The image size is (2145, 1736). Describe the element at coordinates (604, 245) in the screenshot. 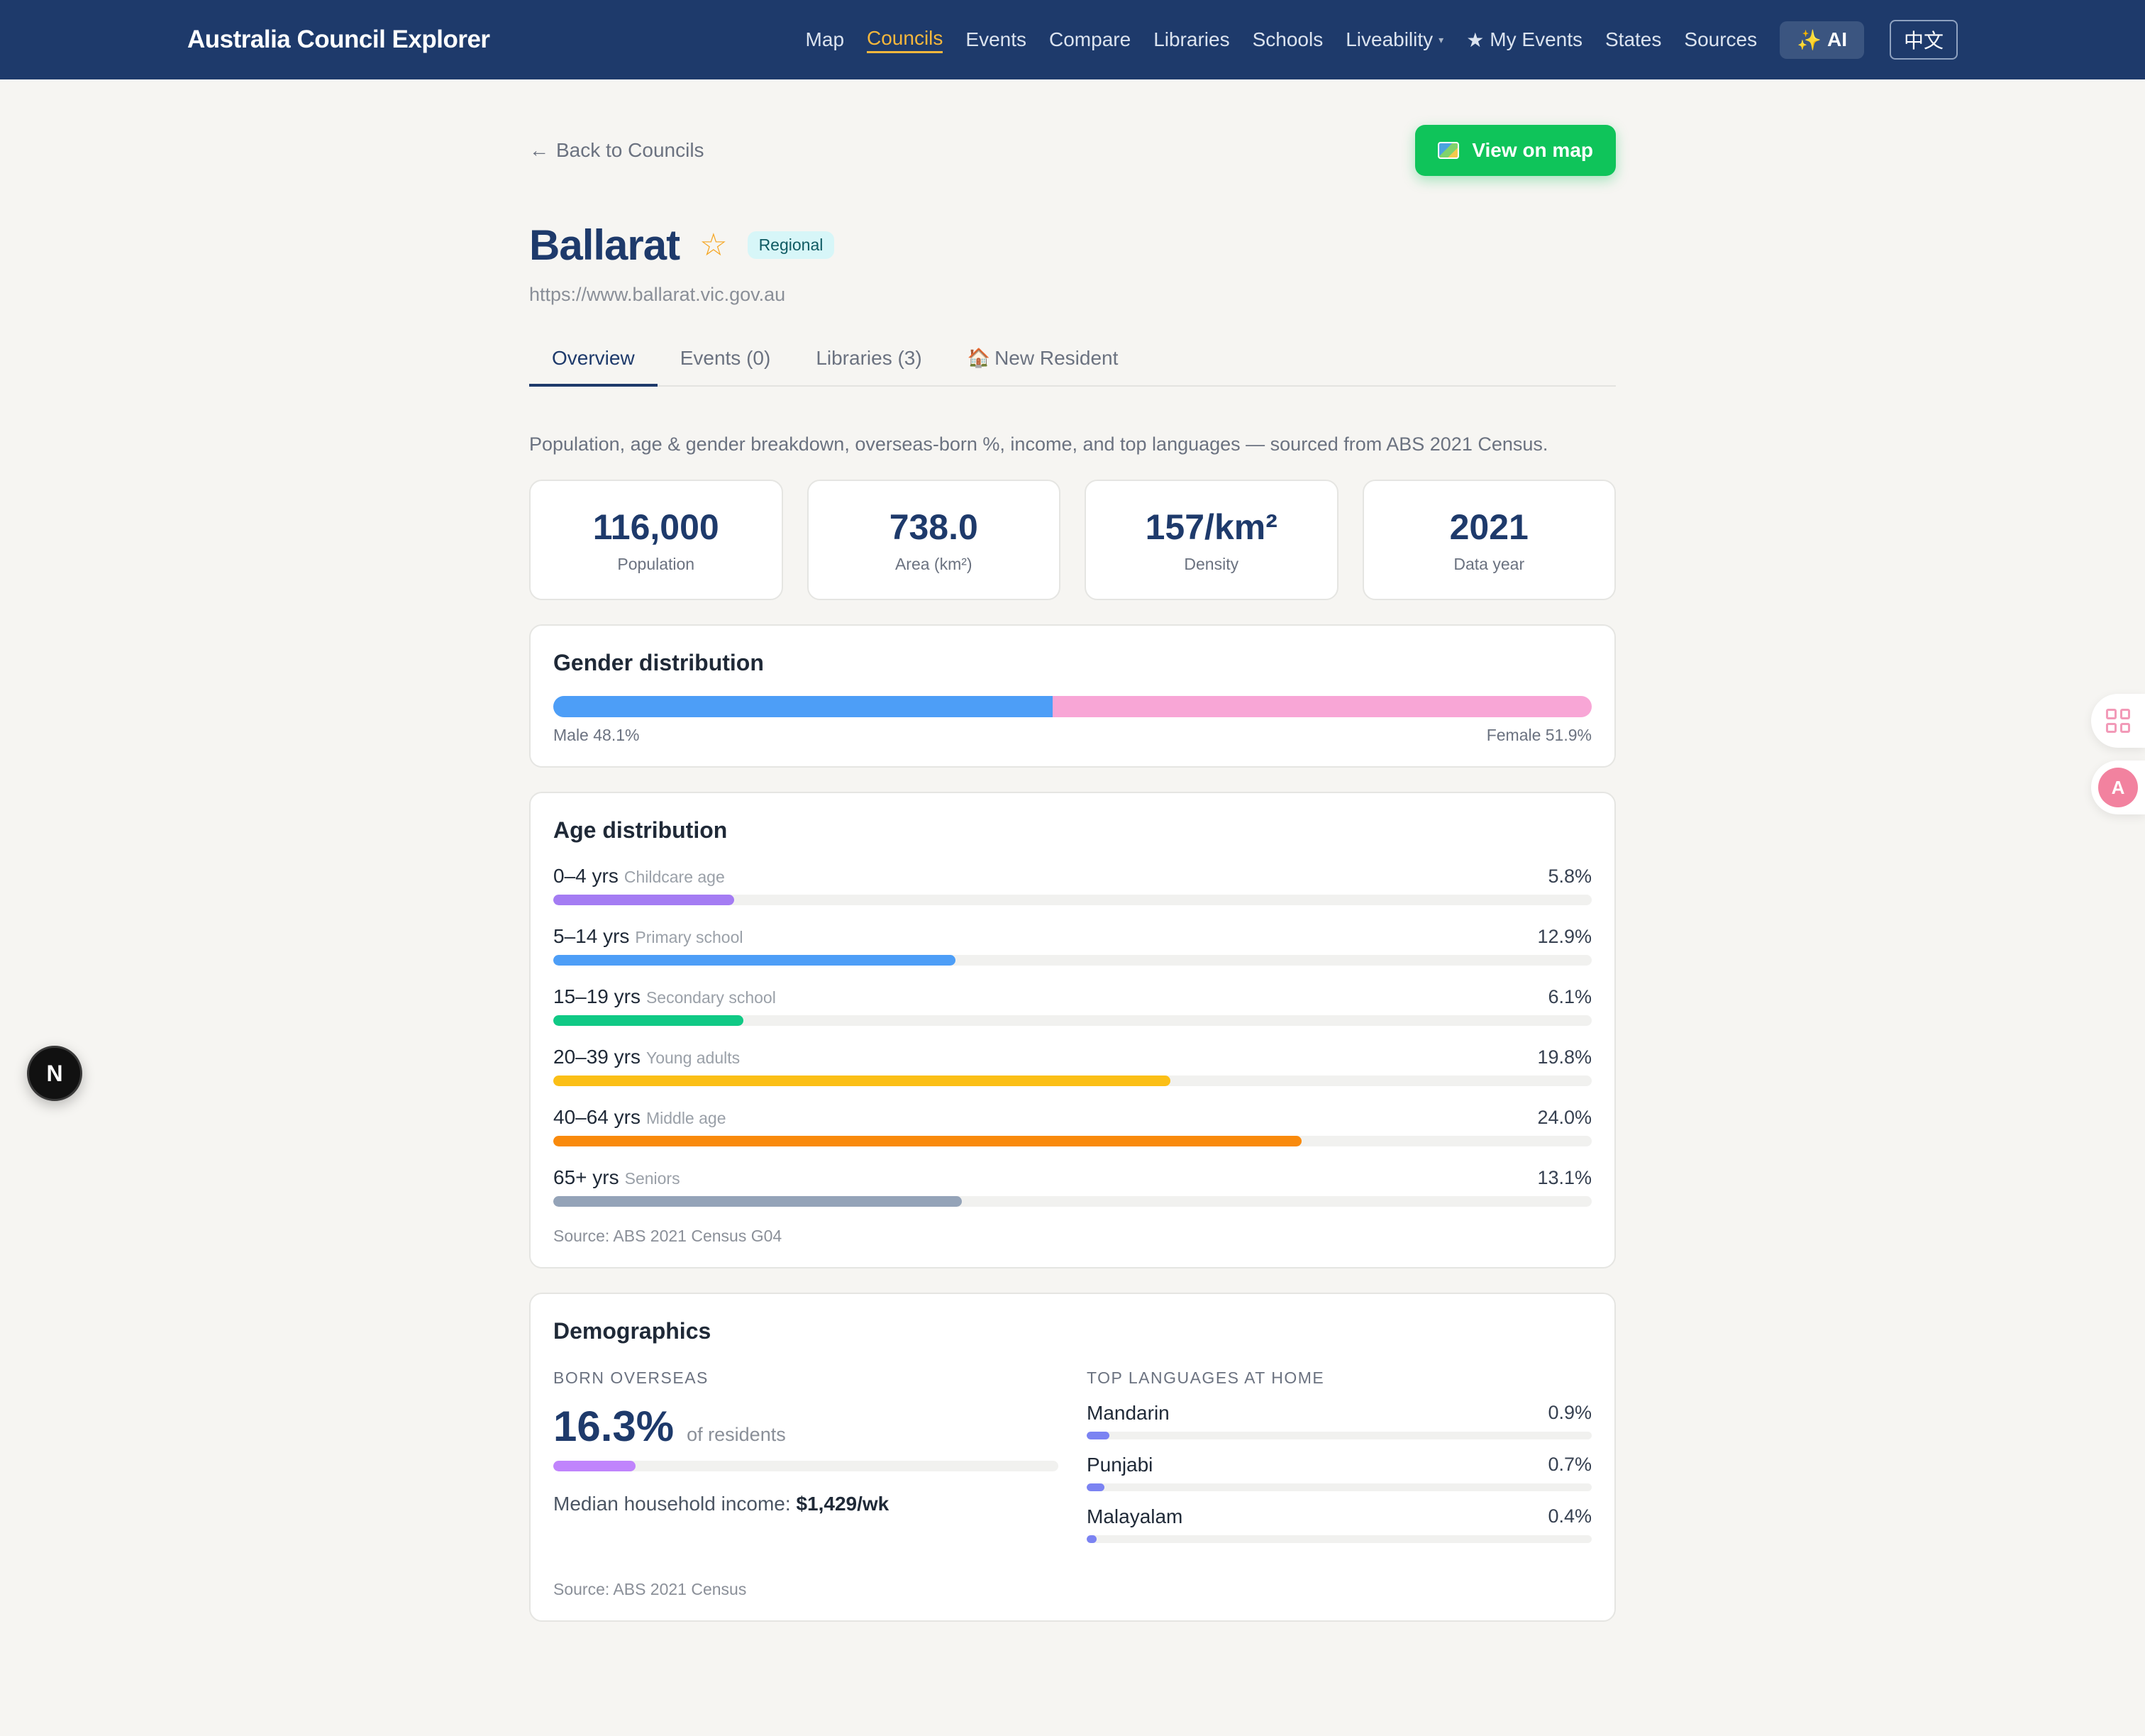

I see `page-title: Ballarat` at that location.